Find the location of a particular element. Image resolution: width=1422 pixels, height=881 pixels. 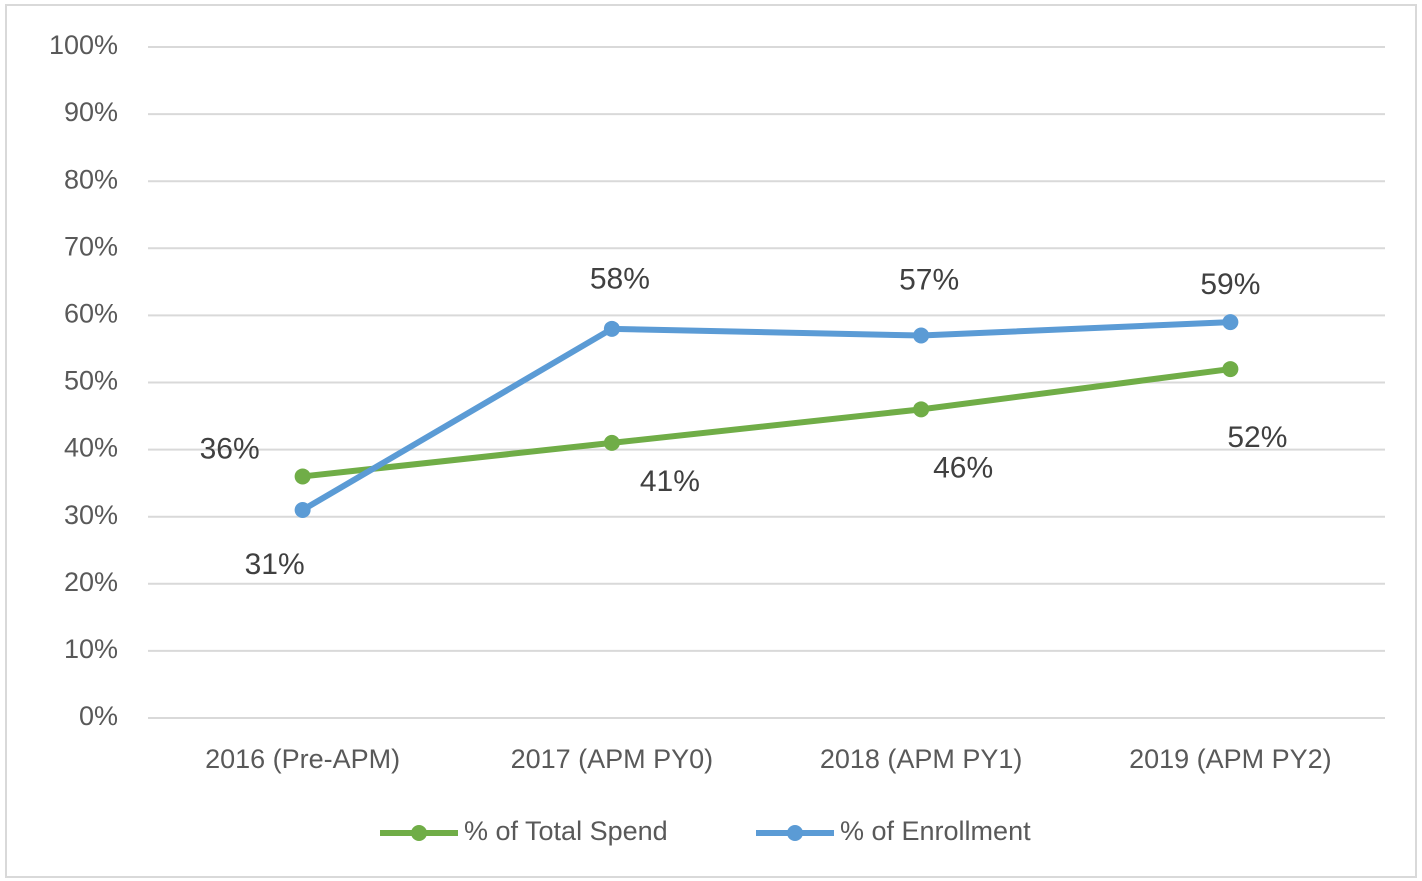

x-tick-label: 2016 (Pre-APM) is located at coordinates (302, 759).